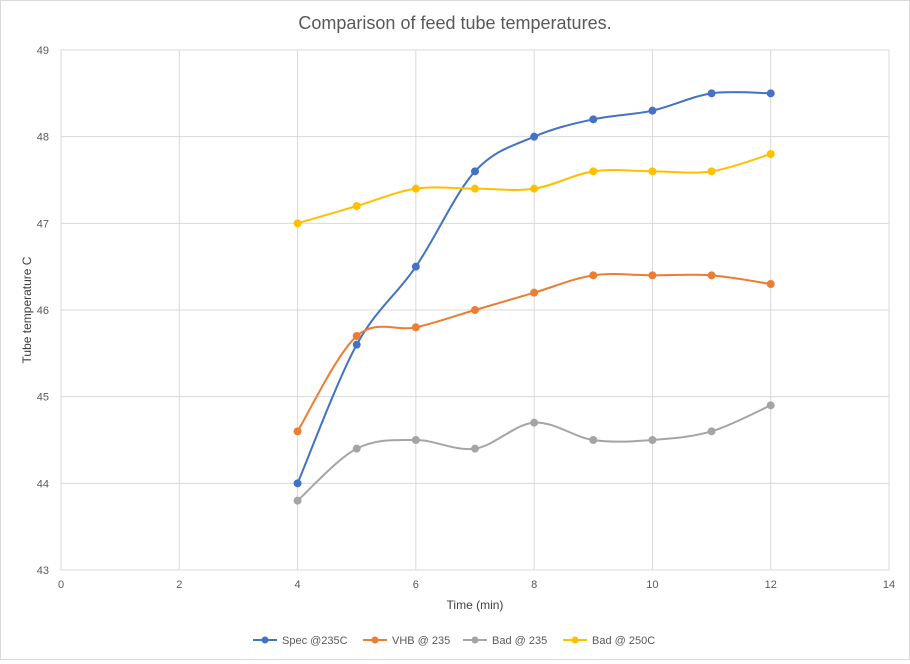 The height and width of the screenshot is (664, 910). I want to click on y-tick-label: 47, so click(43, 224).